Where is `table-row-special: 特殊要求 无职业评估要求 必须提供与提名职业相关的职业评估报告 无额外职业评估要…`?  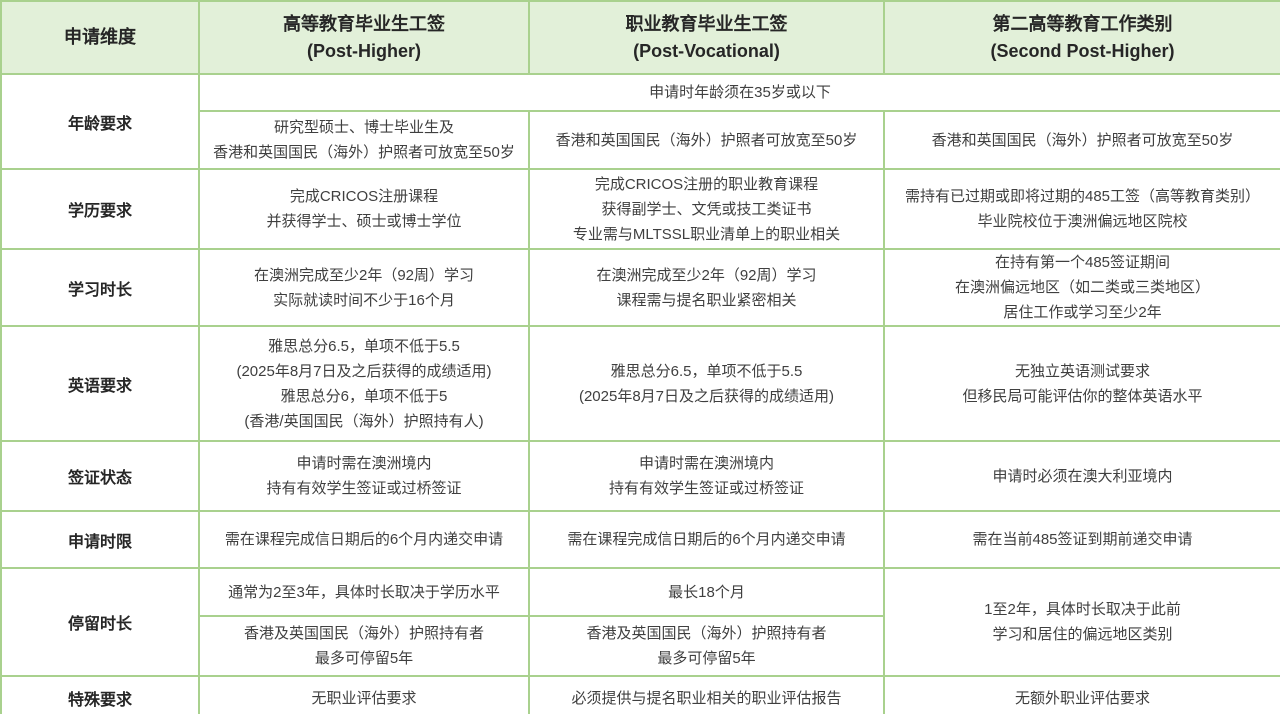 table-row-special: 特殊要求 无职业评估要求 必须提供与提名职业相关的职业评估报告 无额外职业评估要… is located at coordinates (640, 694).